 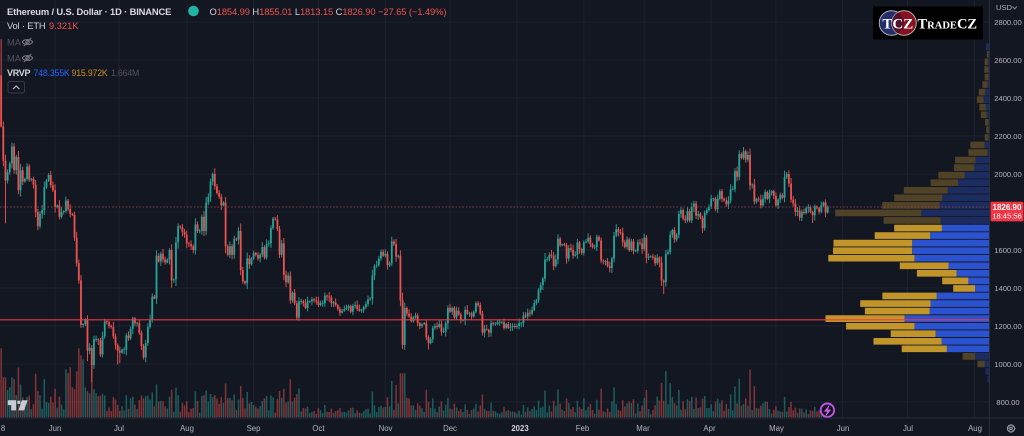 What do you see at coordinates (643, 428) in the screenshot?
I see `svg-text: Mar` at bounding box center [643, 428].